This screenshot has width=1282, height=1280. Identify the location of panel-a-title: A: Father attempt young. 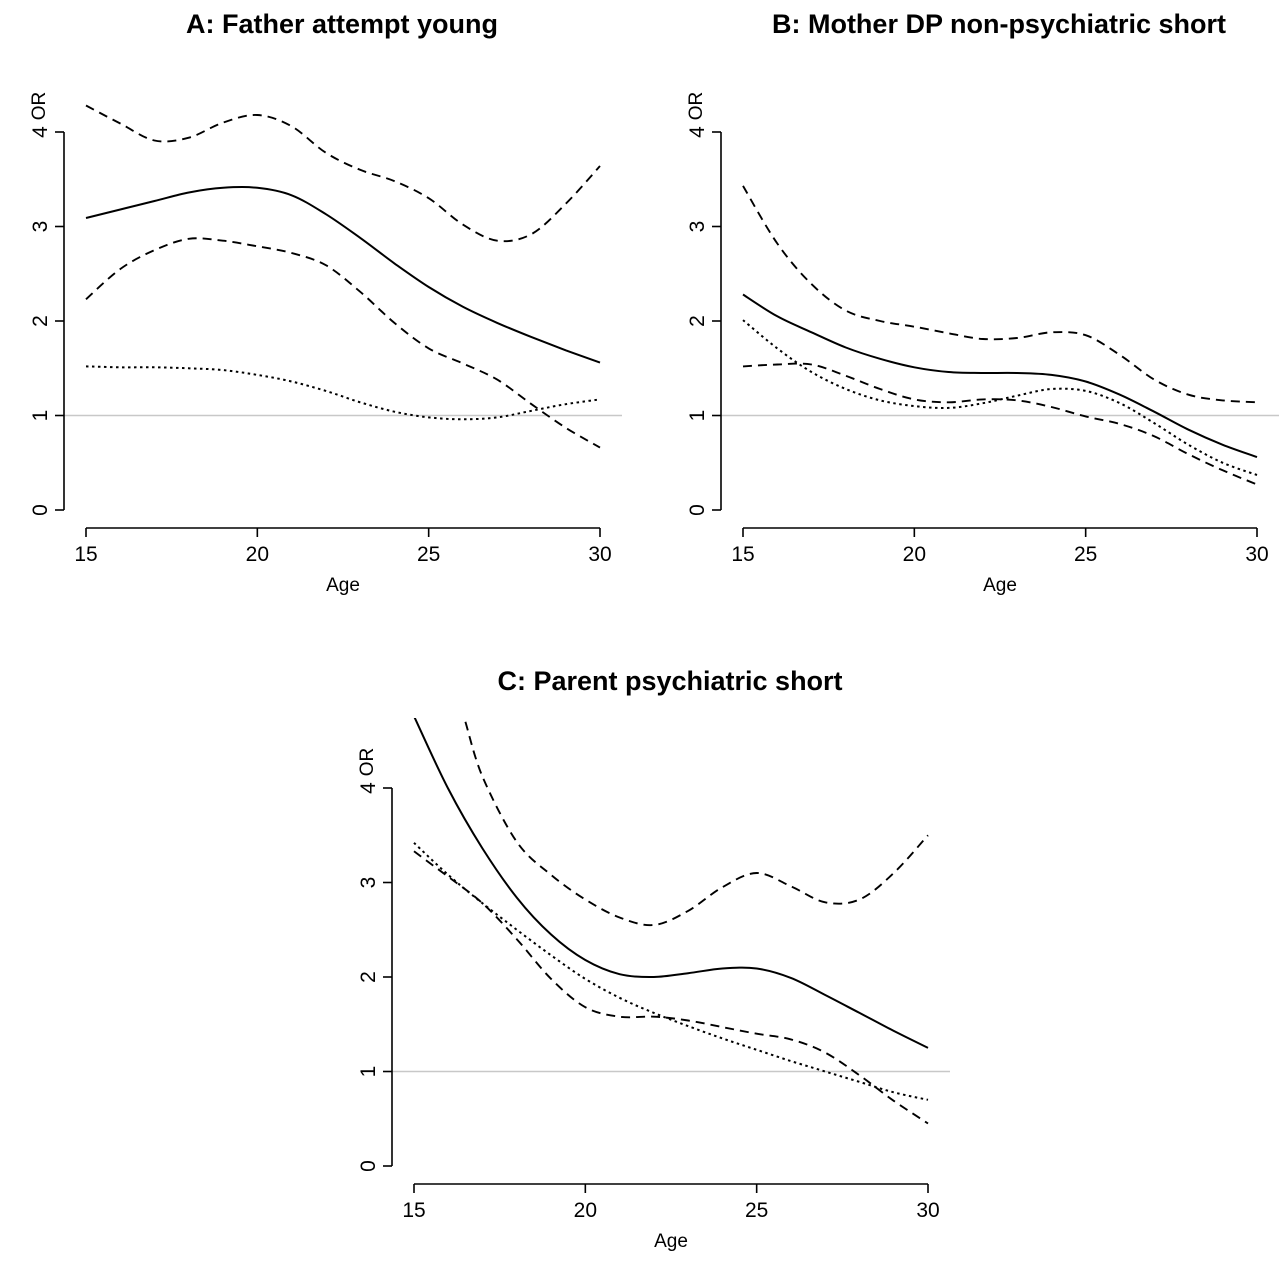
(342, 24).